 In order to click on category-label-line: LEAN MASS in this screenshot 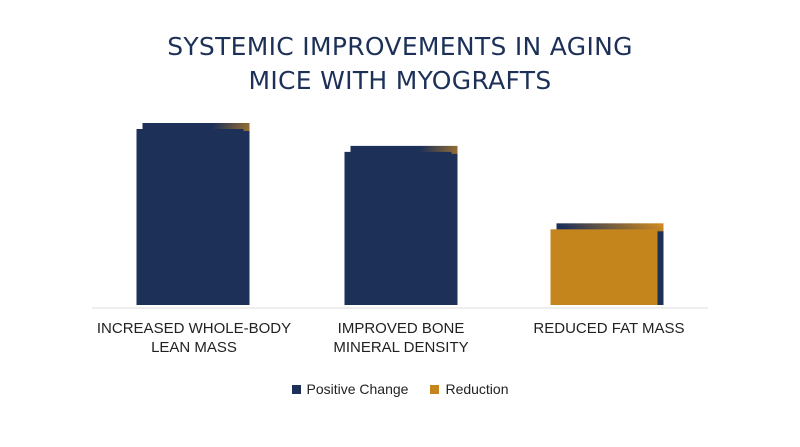, I will do `click(194, 347)`.